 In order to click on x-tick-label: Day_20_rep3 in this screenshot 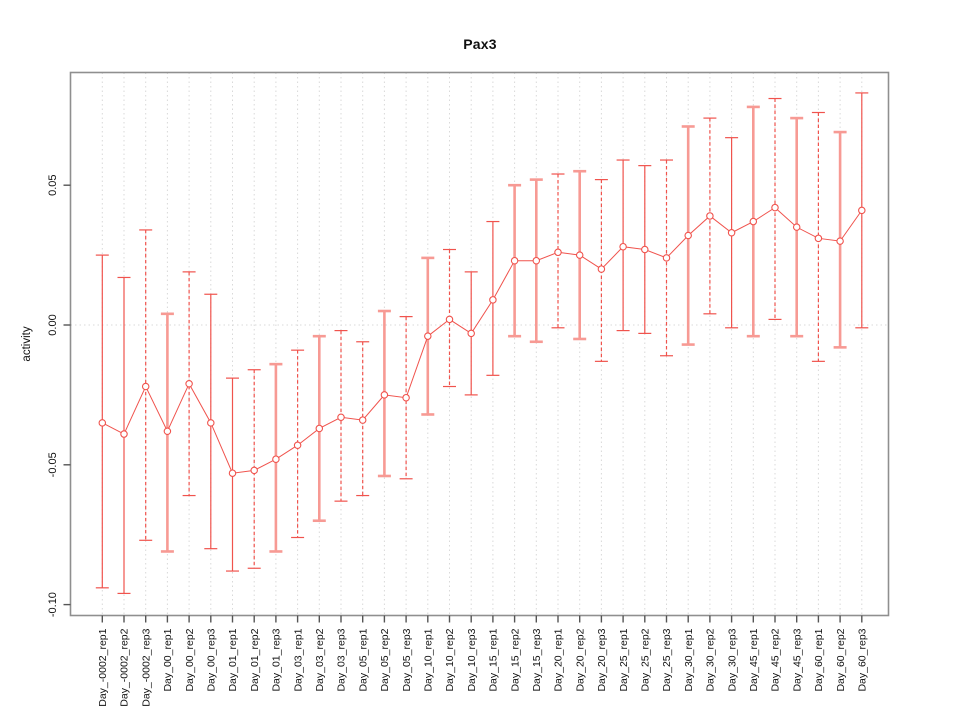, I will do `click(602, 659)`.